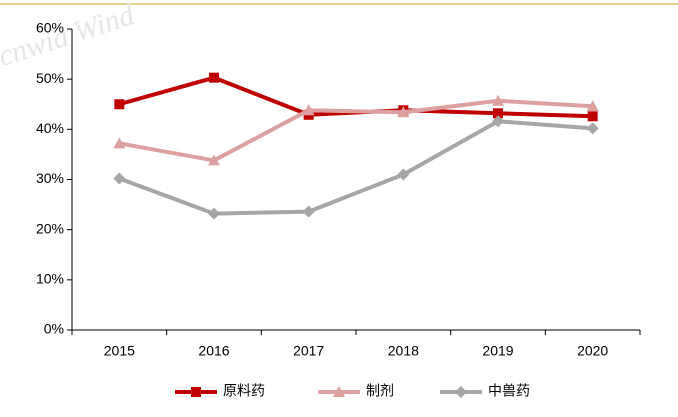 This screenshot has width=678, height=417. Describe the element at coordinates (50, 279) in the screenshot. I see `y-tick-label: 10%` at that location.